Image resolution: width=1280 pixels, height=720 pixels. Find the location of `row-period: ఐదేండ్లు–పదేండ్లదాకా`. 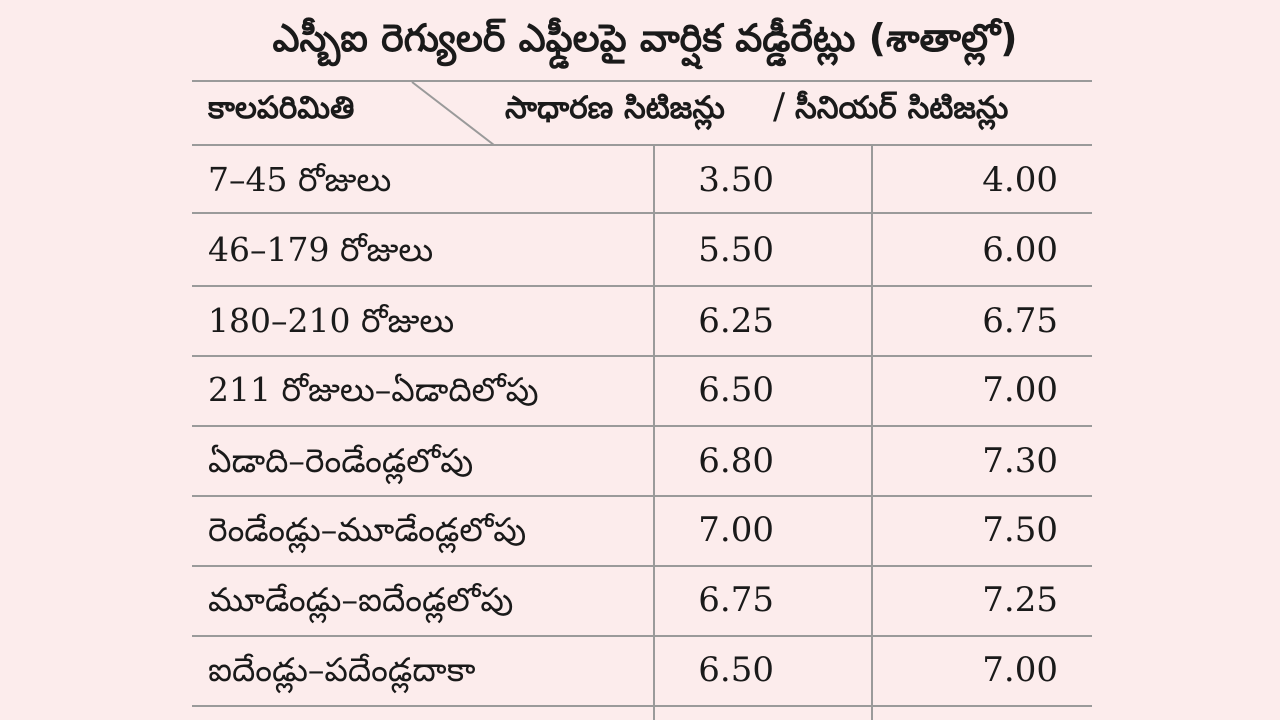

row-period: ఐదేండ్లు–పదేండ్లదాకా is located at coordinates (342, 669).